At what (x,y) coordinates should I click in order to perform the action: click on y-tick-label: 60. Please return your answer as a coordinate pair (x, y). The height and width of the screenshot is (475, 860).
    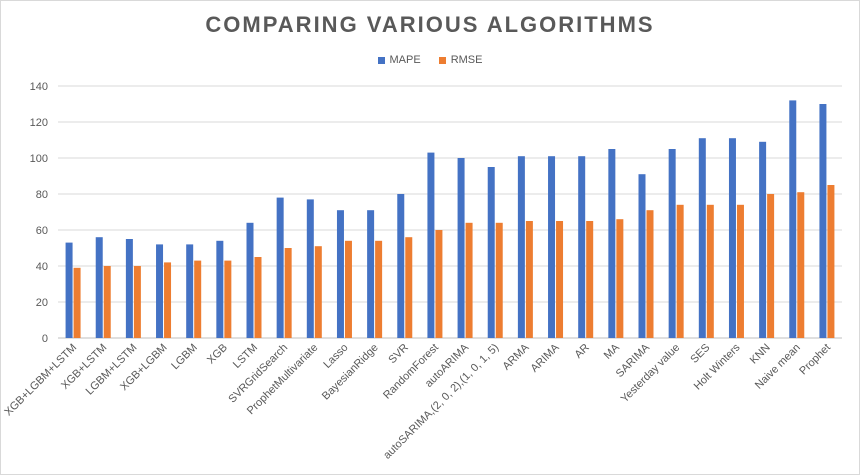
    Looking at the image, I should click on (42, 231).